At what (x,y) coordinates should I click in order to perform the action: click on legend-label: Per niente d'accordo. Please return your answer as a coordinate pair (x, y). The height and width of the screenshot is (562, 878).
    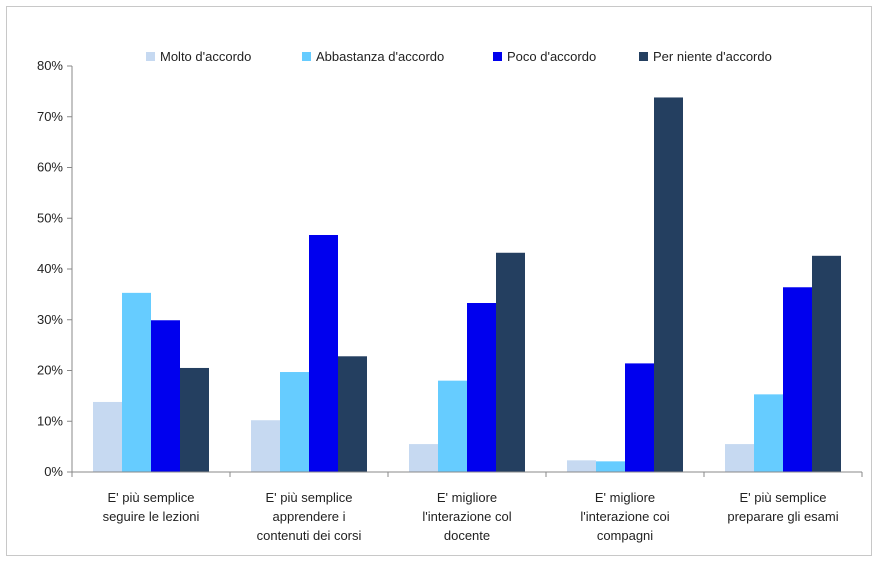
    Looking at the image, I should click on (712, 56).